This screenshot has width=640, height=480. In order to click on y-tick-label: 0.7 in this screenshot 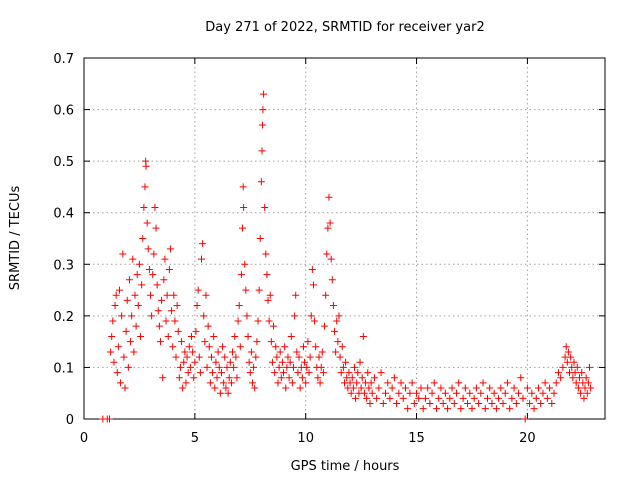, I will do `click(63, 59)`.